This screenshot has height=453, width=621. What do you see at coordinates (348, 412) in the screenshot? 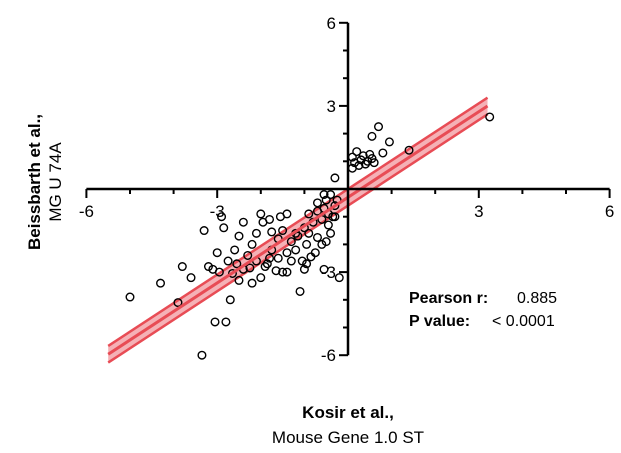
I see `x-axis-label-bold: Kosir et al.,` at bounding box center [348, 412].